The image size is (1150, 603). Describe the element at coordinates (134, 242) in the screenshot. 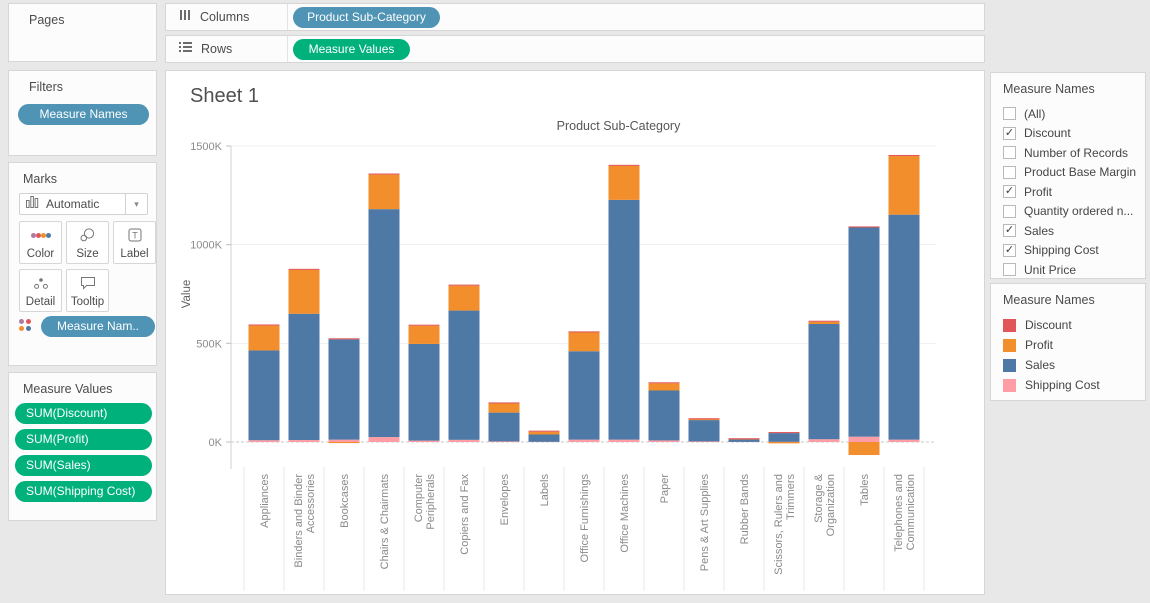

I see `label-button: T Label` at that location.